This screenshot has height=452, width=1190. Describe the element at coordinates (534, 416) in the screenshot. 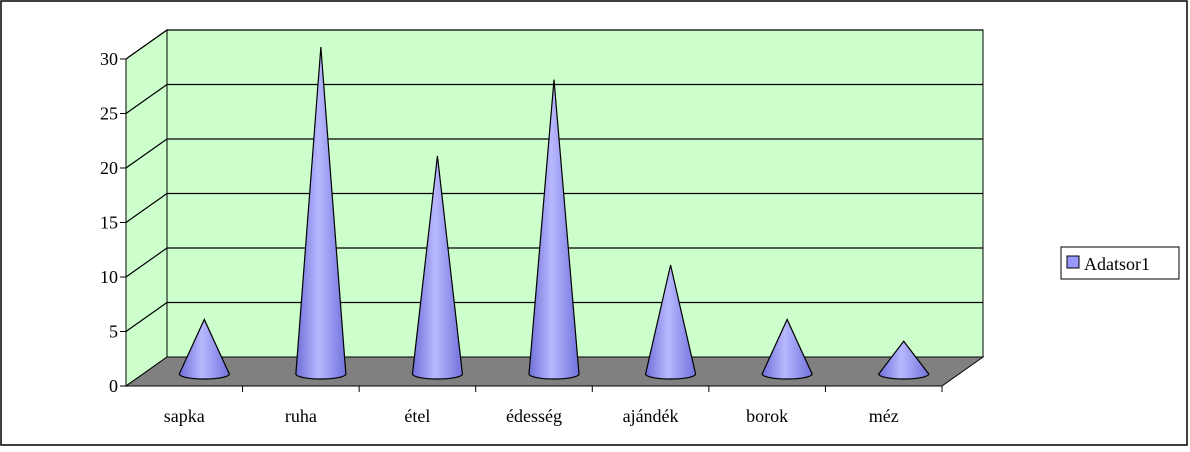

I see `x-tick-label: édesség` at that location.